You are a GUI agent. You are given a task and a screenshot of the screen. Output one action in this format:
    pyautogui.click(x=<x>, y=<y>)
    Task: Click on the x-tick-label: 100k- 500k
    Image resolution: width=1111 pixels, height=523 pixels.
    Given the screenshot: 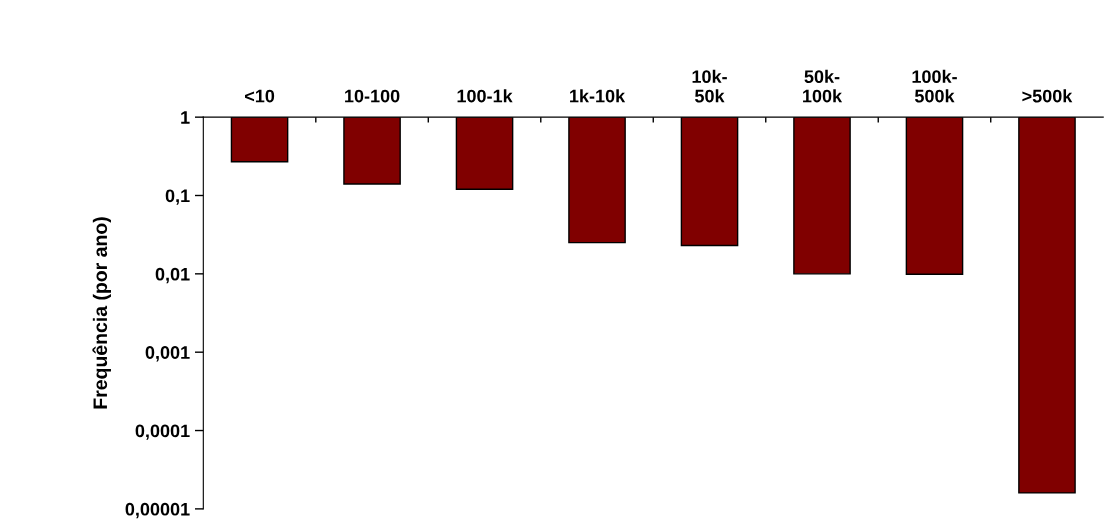 What is the action you would take?
    pyautogui.click(x=934, y=86)
    